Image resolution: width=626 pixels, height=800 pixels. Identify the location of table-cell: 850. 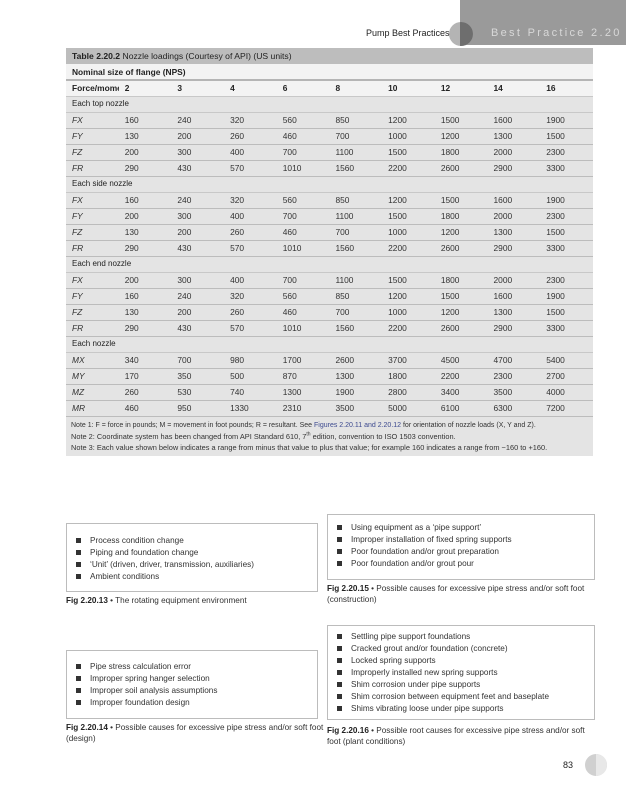
(356, 120).